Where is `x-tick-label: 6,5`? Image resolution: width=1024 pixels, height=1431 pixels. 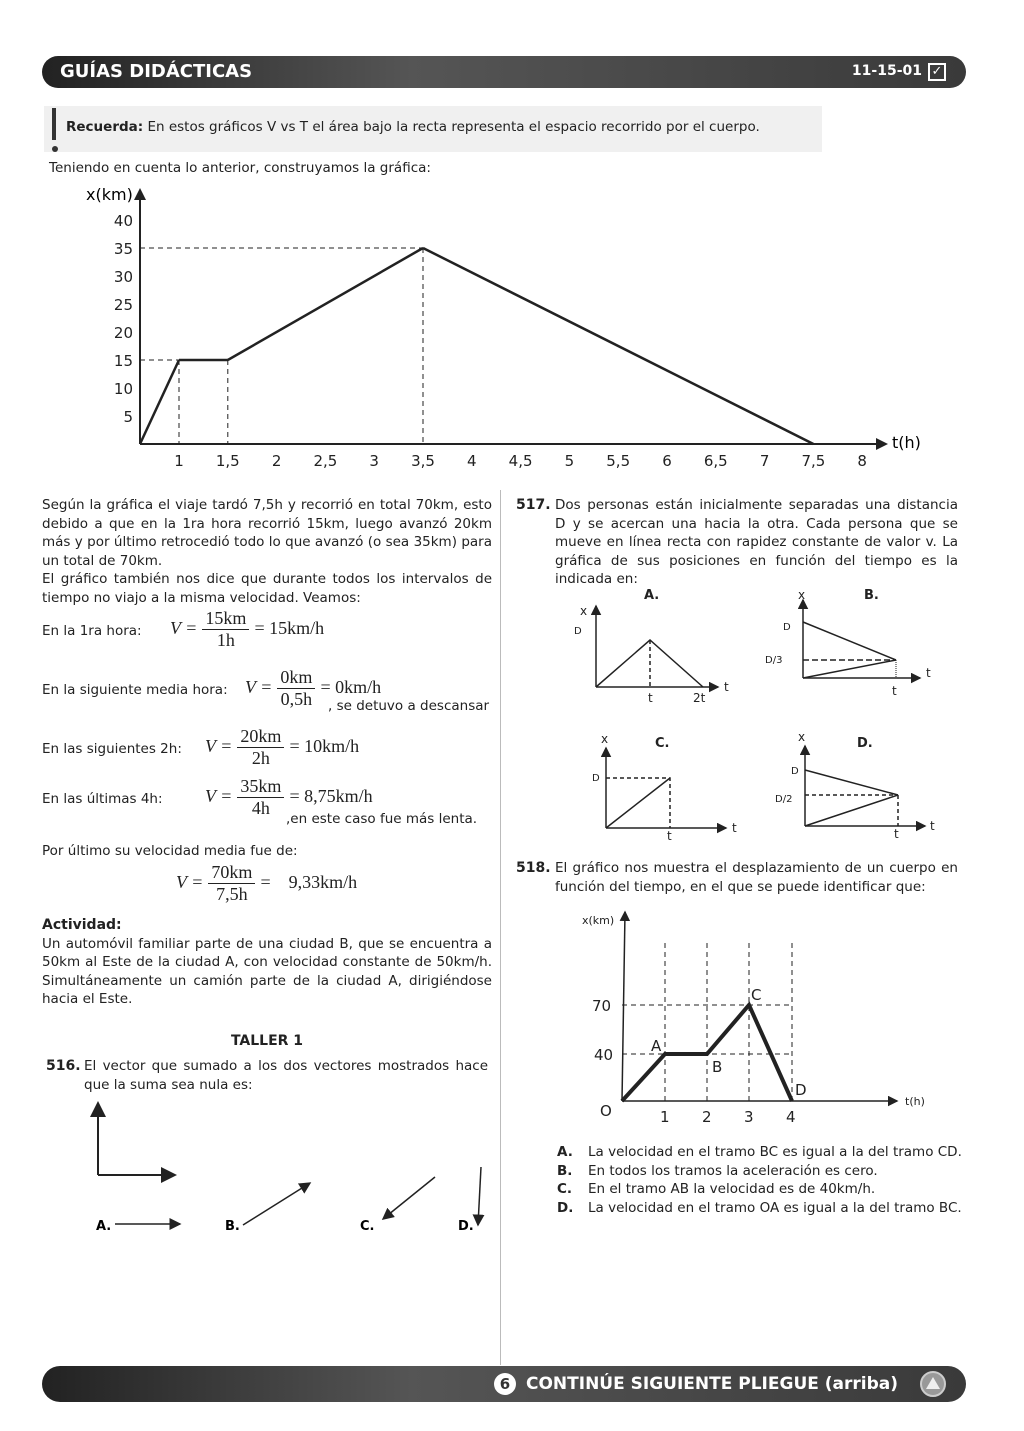 x-tick-label: 6,5 is located at coordinates (716, 461).